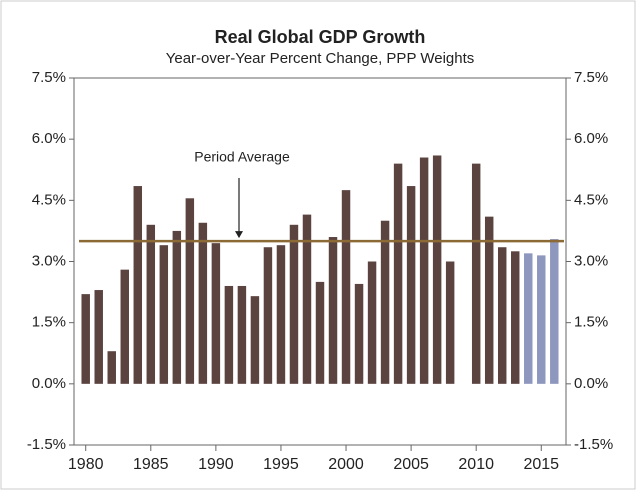  What do you see at coordinates (591, 199) in the screenshot?
I see `y2-tick-label: 4.5%` at bounding box center [591, 199].